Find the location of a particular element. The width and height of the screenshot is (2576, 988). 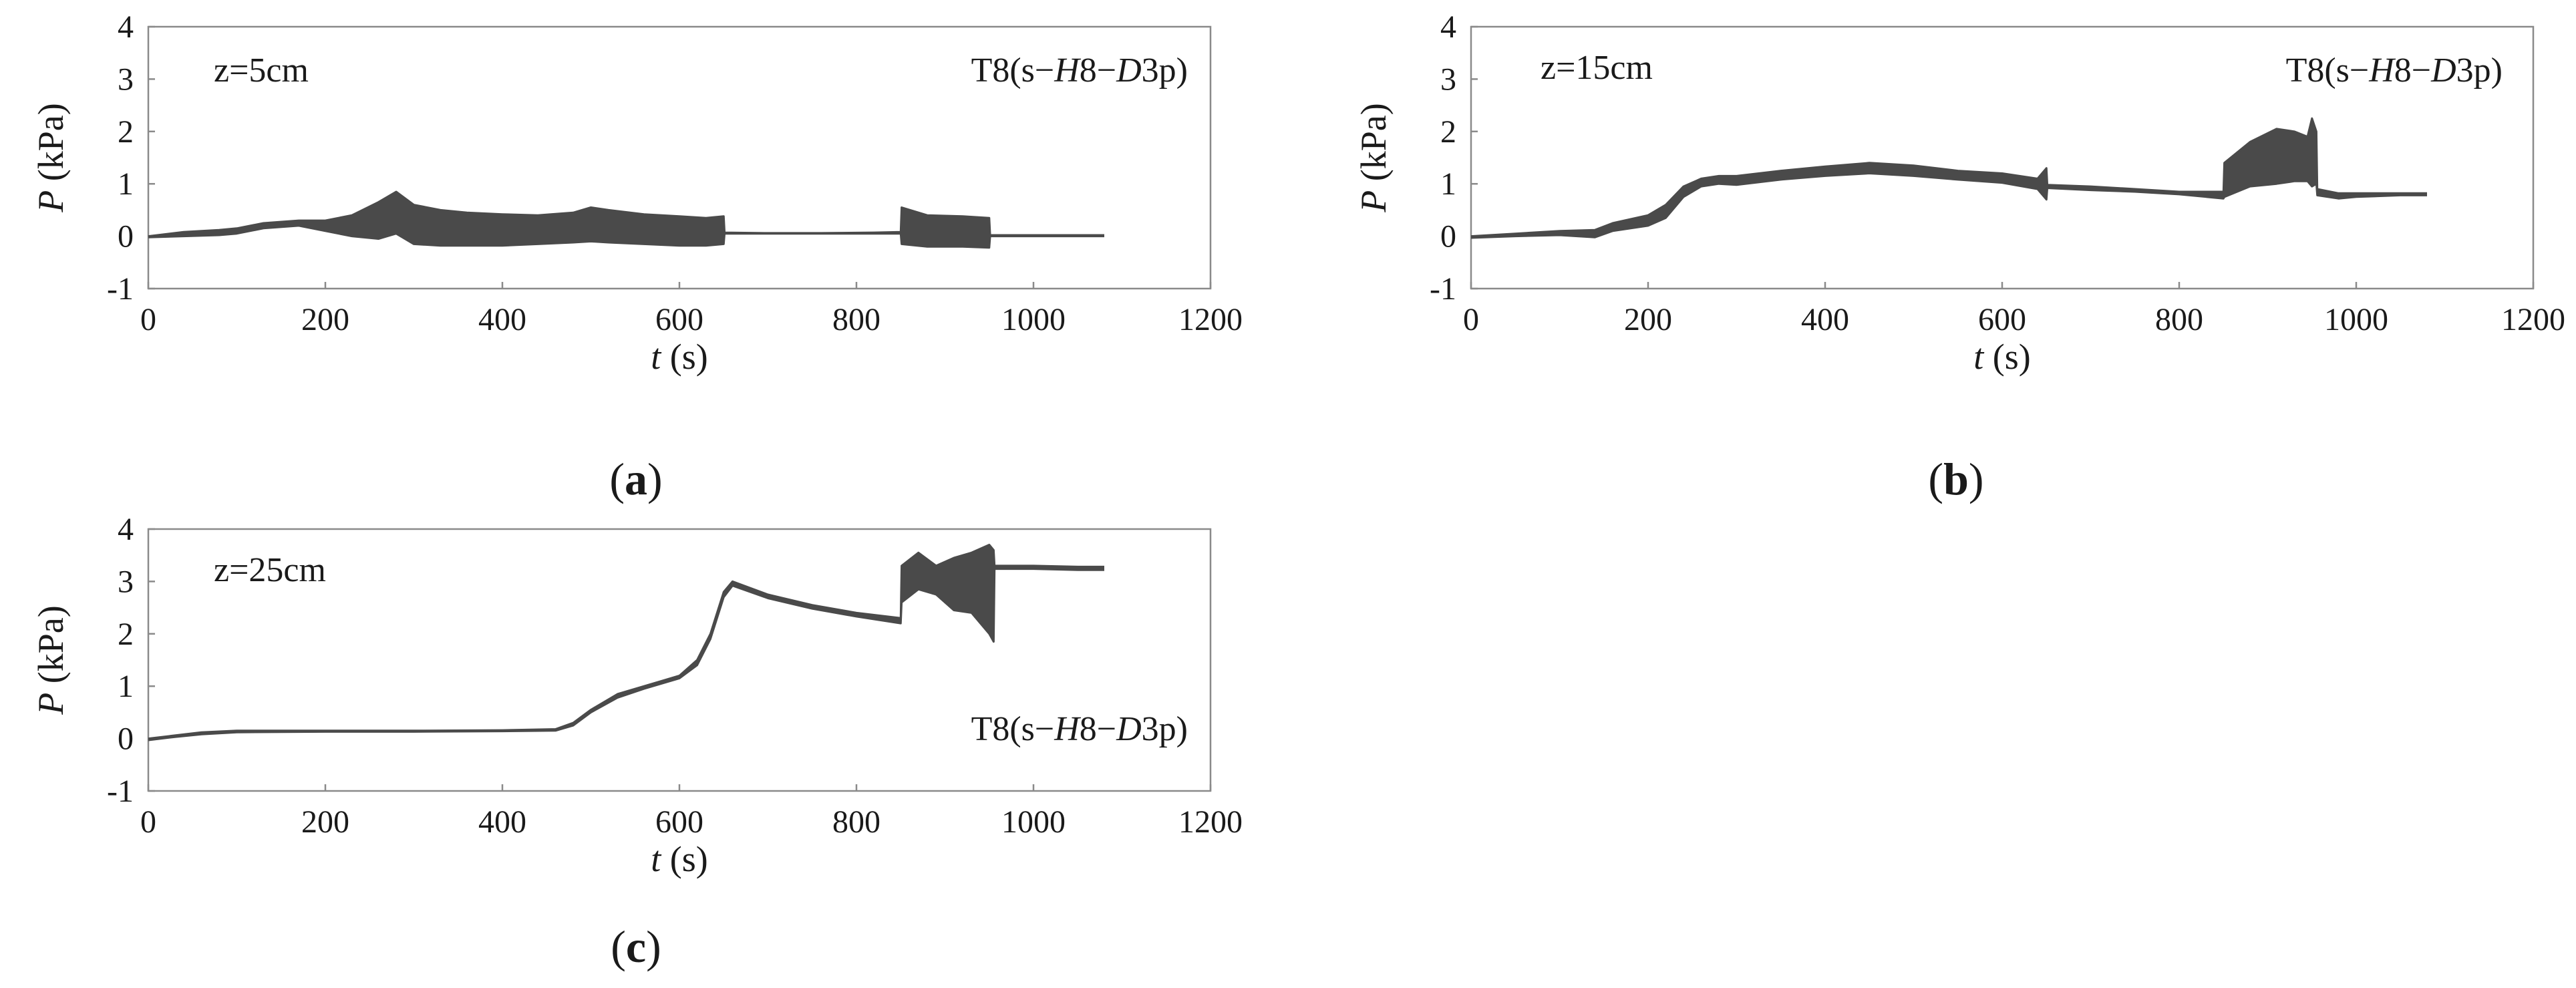

depth-label: z=25cm is located at coordinates (270, 570).